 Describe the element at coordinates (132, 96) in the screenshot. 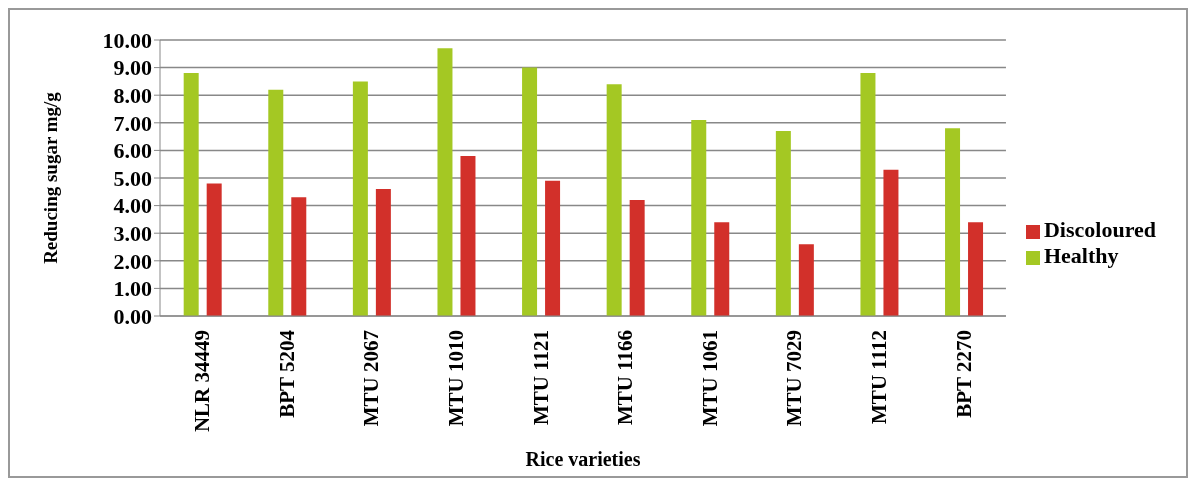

I see `y-tick-label: 8.00` at that location.